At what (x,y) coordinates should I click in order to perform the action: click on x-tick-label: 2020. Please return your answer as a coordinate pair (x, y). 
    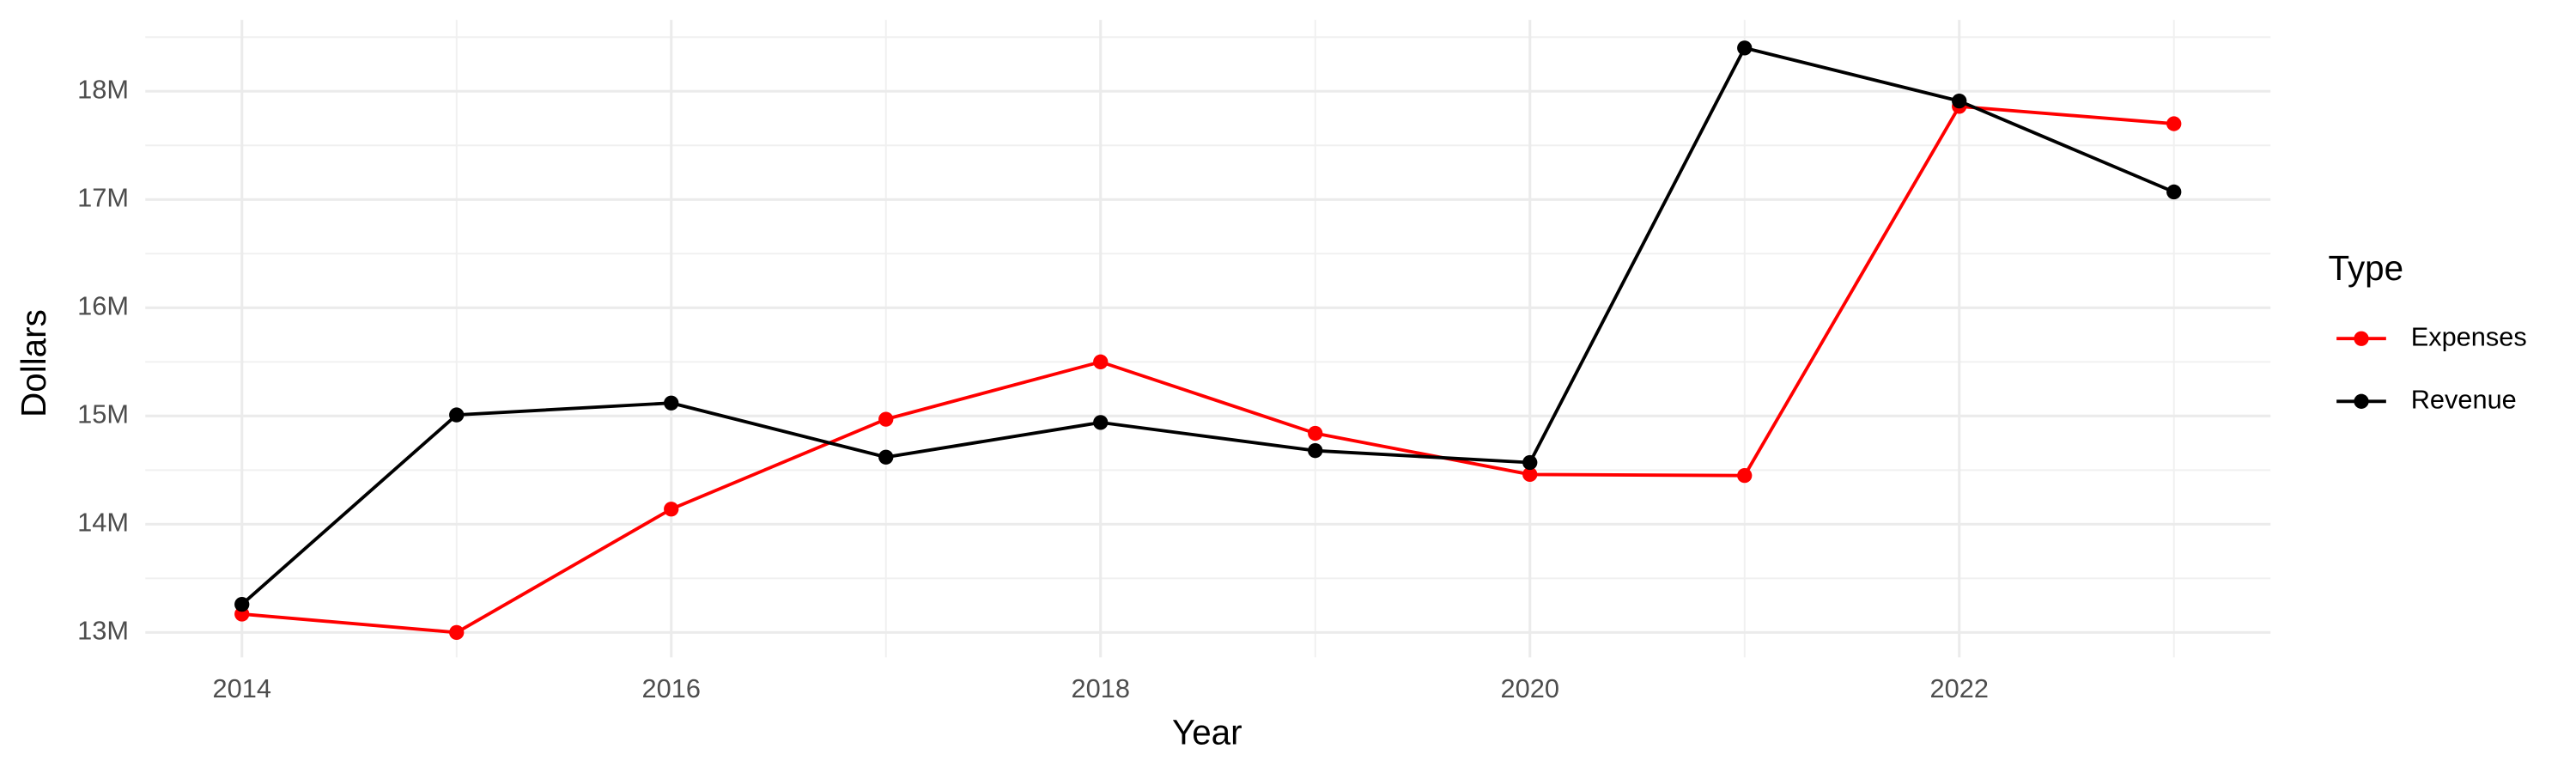
    Looking at the image, I should click on (1530, 688).